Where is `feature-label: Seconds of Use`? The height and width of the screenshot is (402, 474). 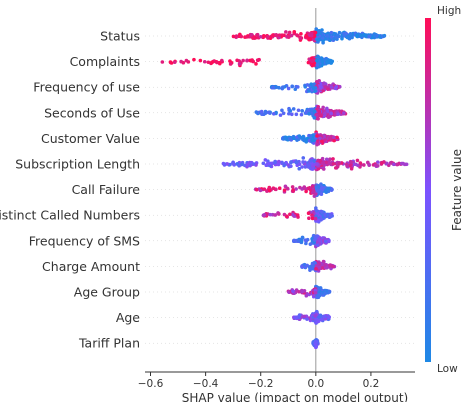
feature-label: Seconds of Use is located at coordinates (92, 112).